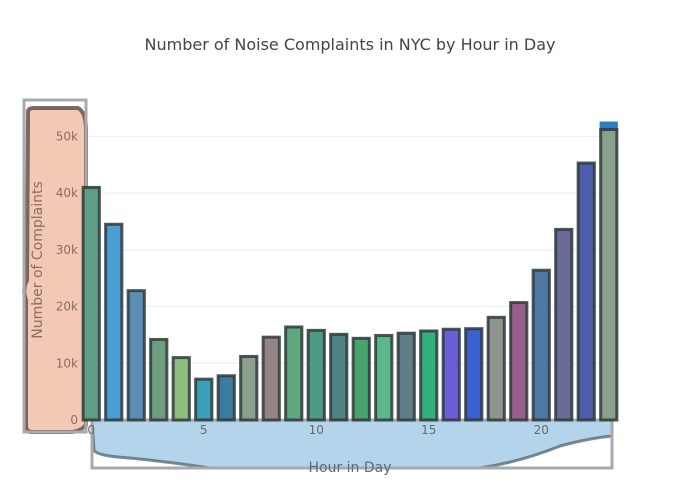 This screenshot has width=700, height=500. What do you see at coordinates (541, 430) in the screenshot?
I see `x-tick-label: 20` at bounding box center [541, 430].